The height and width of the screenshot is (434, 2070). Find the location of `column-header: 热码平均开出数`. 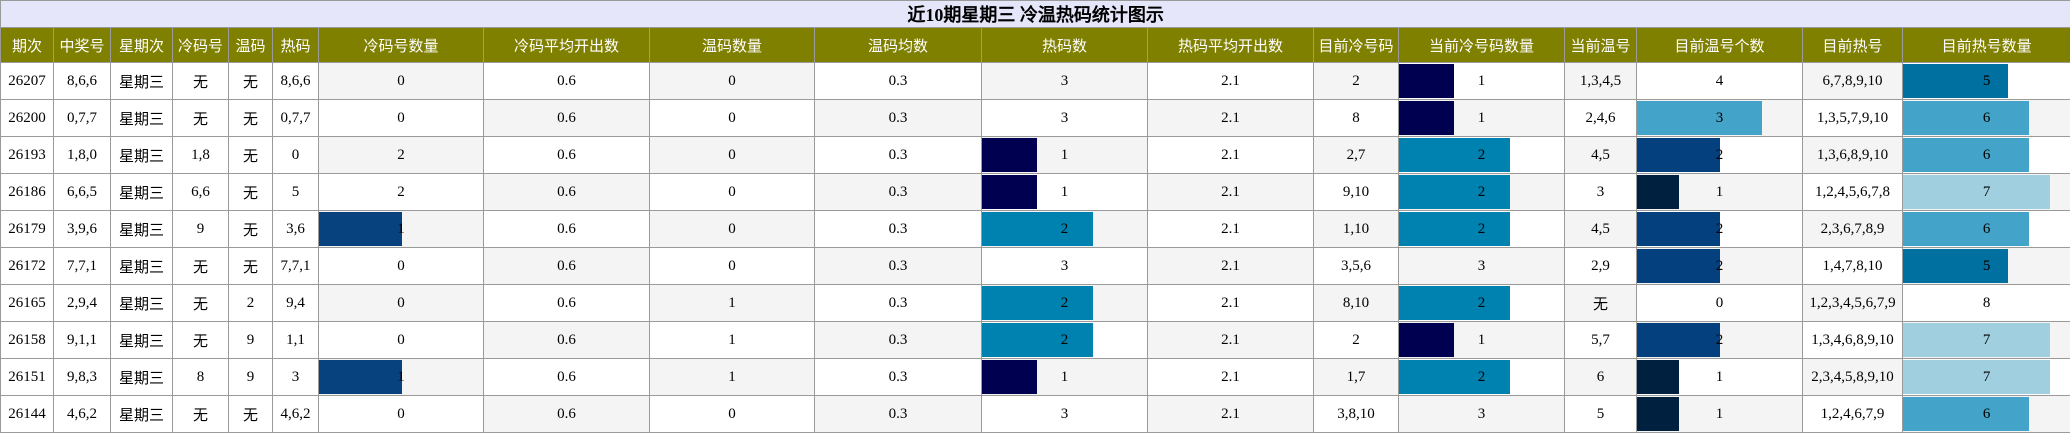

column-header: 热码平均开出数 is located at coordinates (1230, 45).